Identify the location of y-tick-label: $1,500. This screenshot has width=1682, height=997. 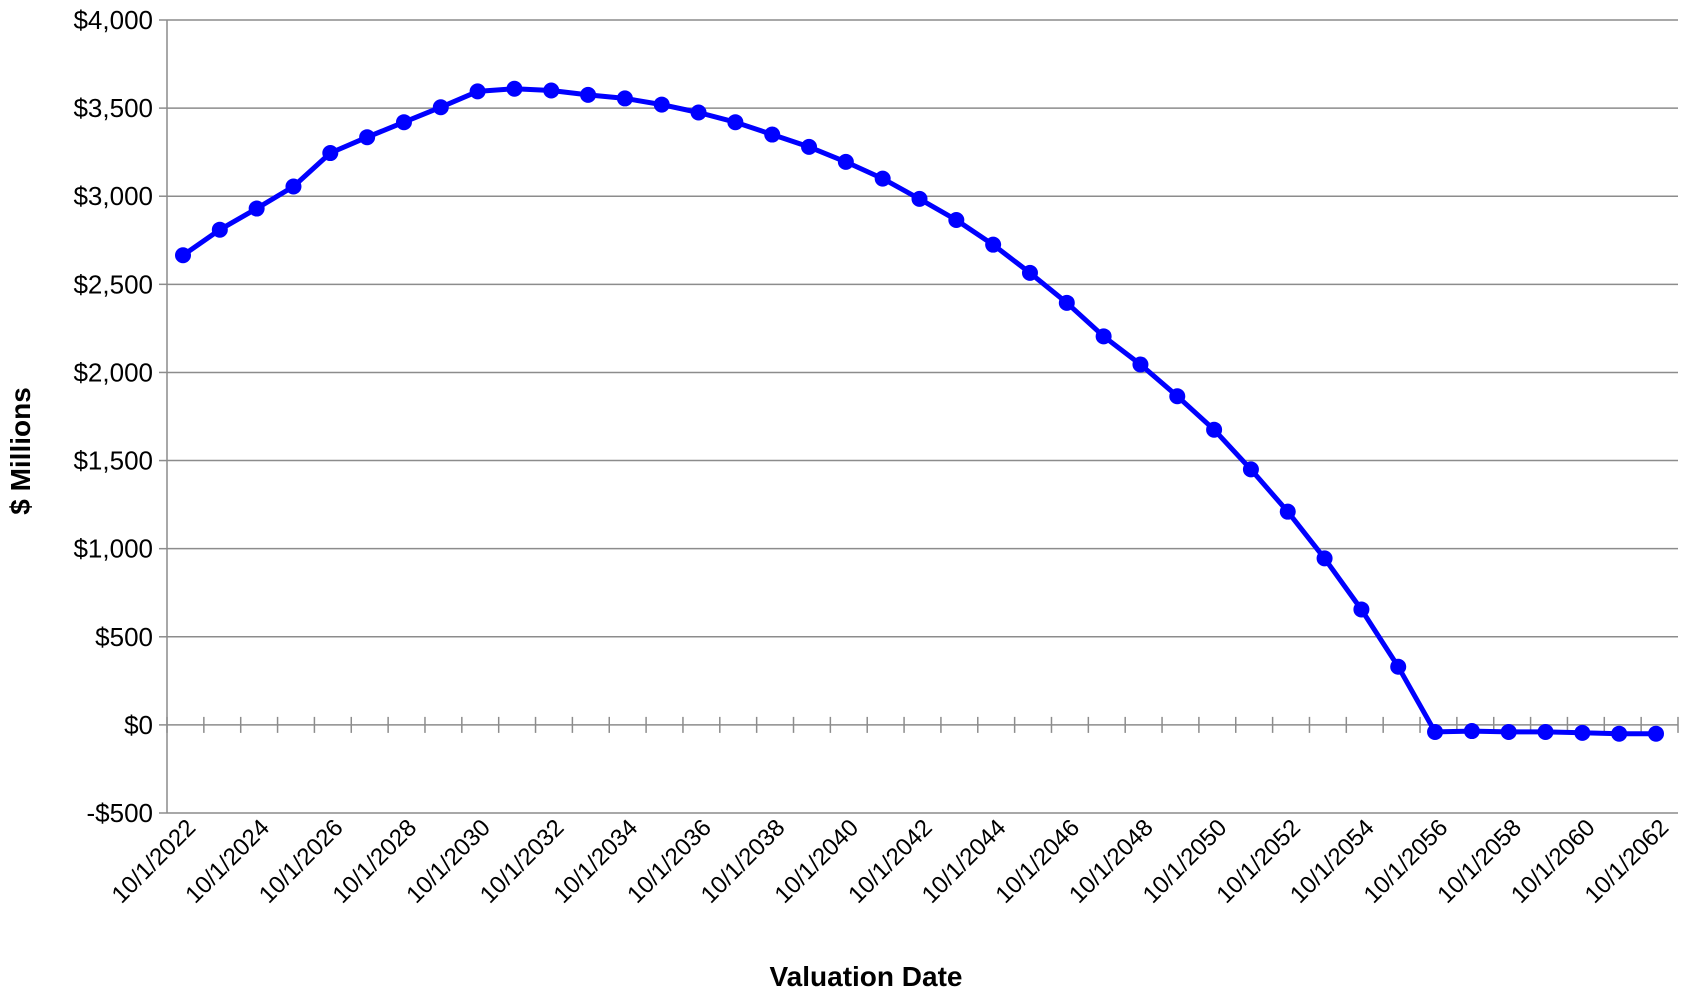
(113, 461).